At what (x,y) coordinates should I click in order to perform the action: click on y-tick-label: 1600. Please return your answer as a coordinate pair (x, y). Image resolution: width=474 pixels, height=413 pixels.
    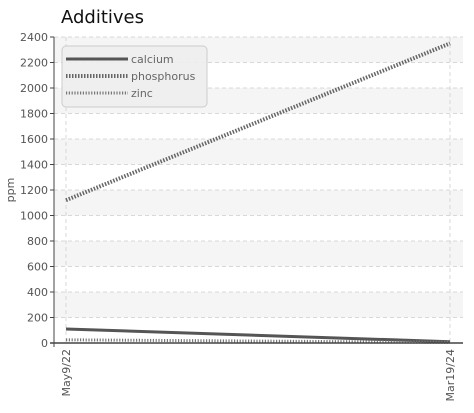
    Looking at the image, I should click on (34, 139).